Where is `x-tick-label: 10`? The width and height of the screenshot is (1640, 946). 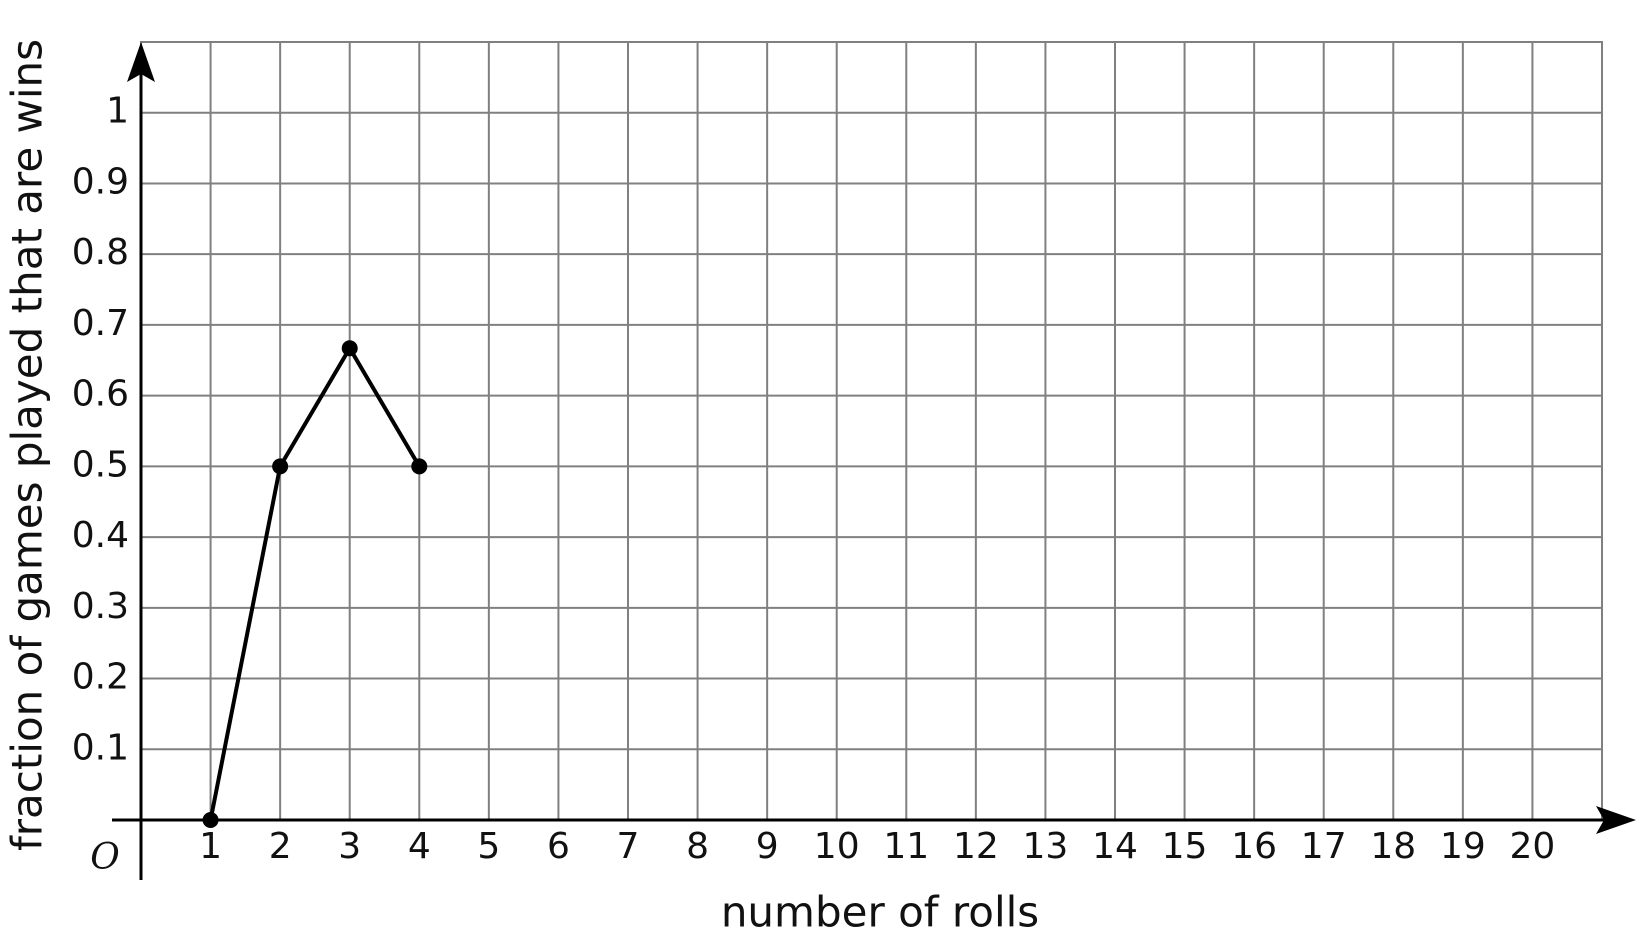
x-tick-label: 10 is located at coordinates (837, 846).